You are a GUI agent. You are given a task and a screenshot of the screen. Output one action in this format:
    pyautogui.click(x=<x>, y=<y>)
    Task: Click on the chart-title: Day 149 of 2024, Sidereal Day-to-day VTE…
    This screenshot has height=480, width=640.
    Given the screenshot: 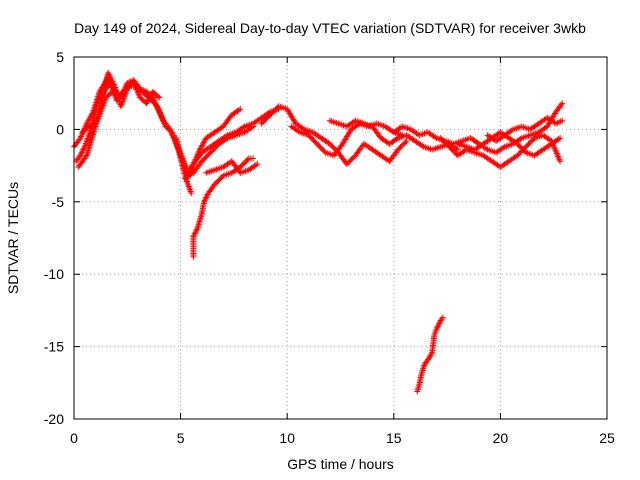 What is the action you would take?
    pyautogui.click(x=330, y=28)
    